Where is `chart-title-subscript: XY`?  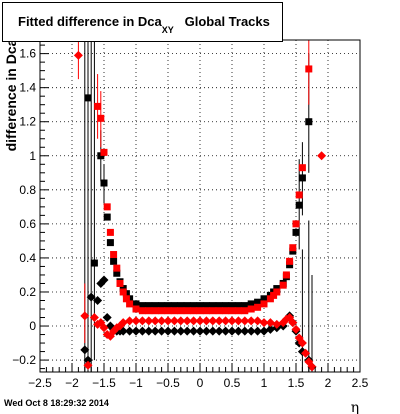
chart-title-subscript: XY is located at coordinates (167, 29).